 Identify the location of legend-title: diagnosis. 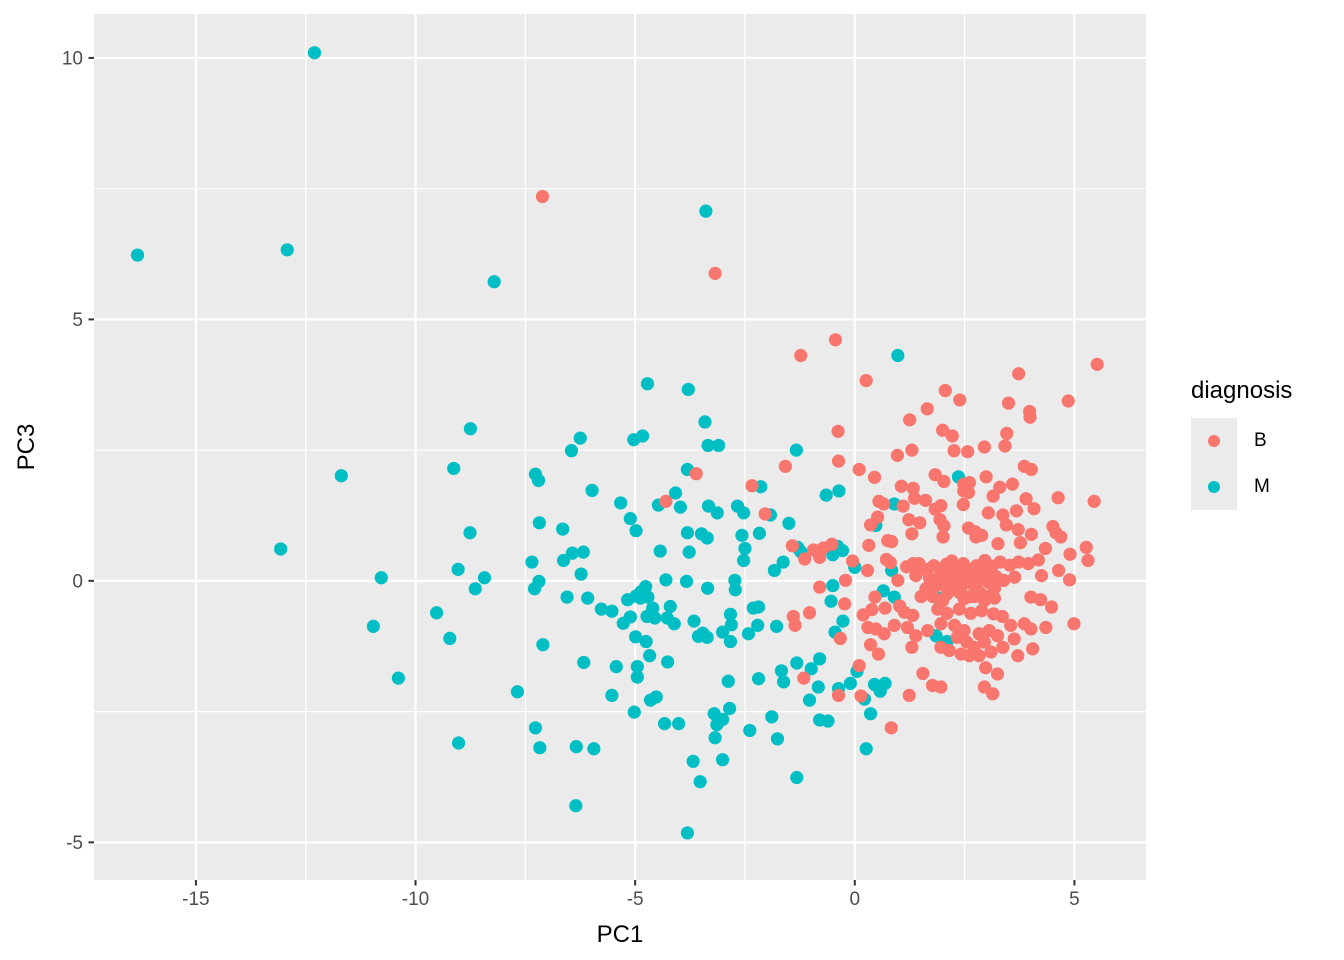
(1242, 390).